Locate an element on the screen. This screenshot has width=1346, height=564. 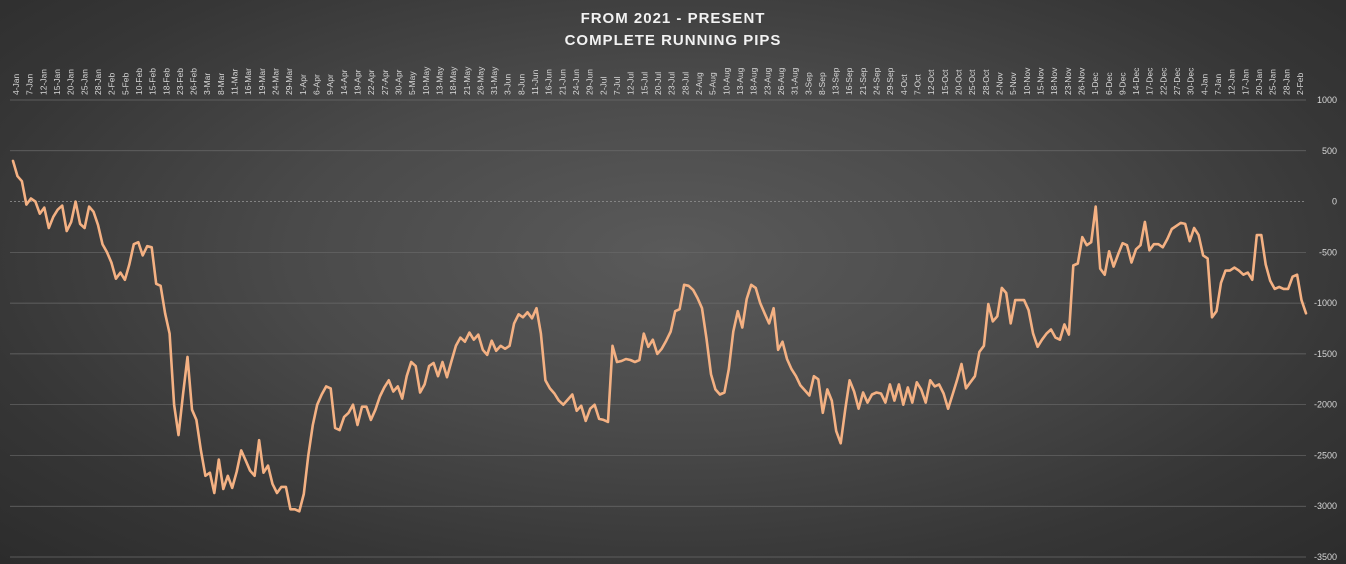
x-tick-label: 1-Dec is located at coordinates (1095, 83).